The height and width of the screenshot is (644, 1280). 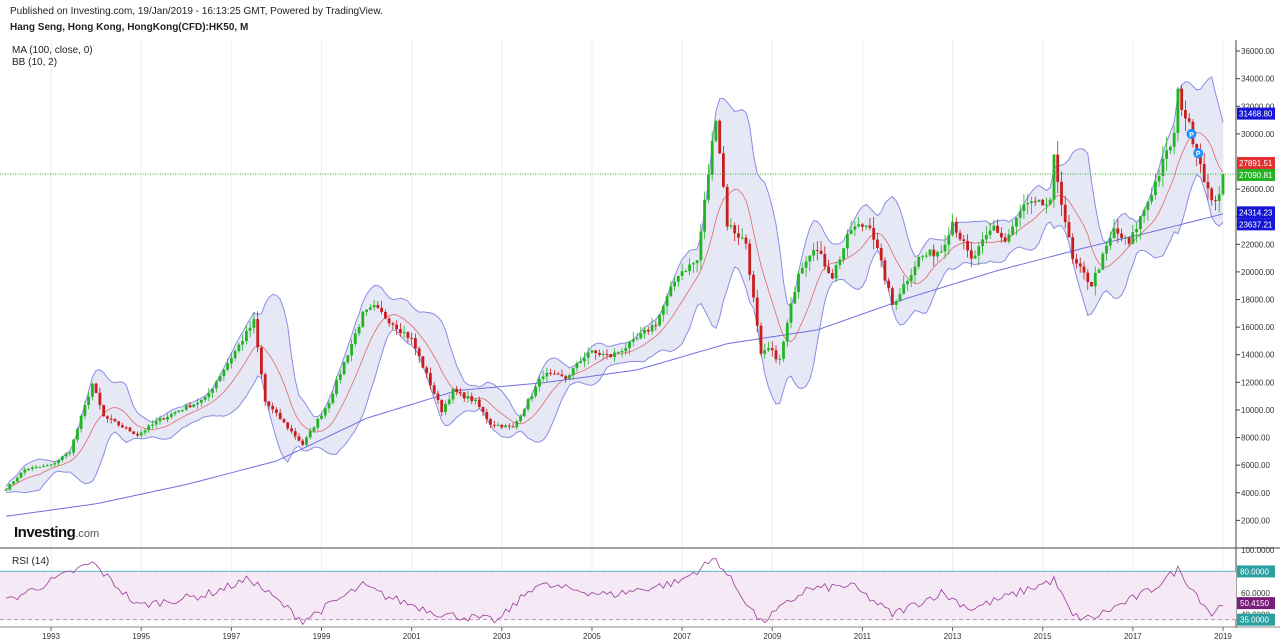 What do you see at coordinates (1191, 133) in the screenshot?
I see `news-marker-icon` at bounding box center [1191, 133].